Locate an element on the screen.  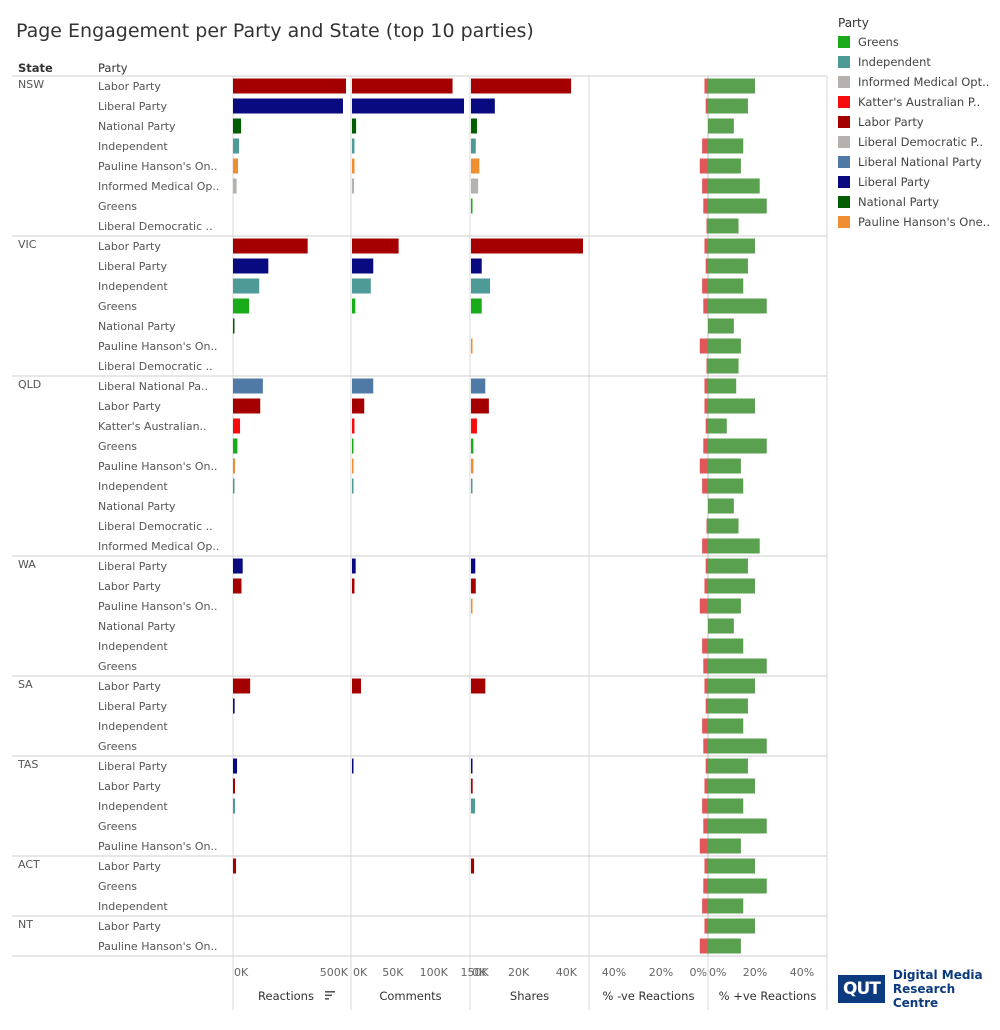
axis-tick-label: 40K is located at coordinates (567, 972).